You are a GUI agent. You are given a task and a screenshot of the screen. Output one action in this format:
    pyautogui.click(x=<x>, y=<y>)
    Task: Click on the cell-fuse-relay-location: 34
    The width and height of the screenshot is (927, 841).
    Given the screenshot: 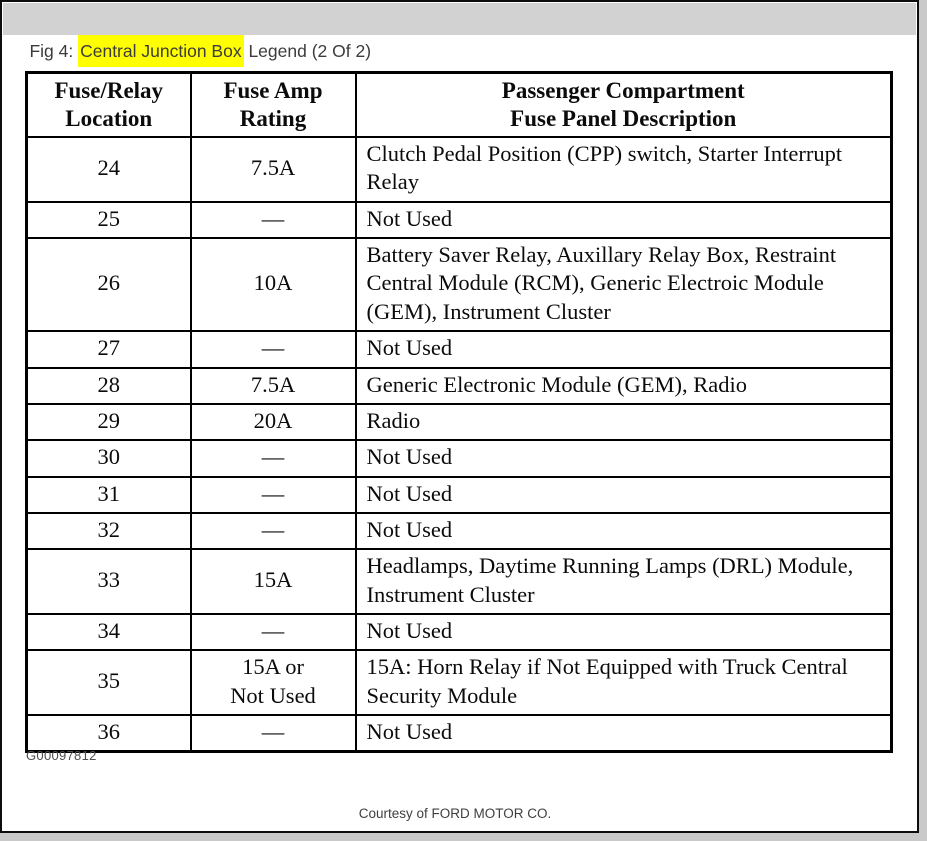 What is the action you would take?
    pyautogui.click(x=108, y=632)
    